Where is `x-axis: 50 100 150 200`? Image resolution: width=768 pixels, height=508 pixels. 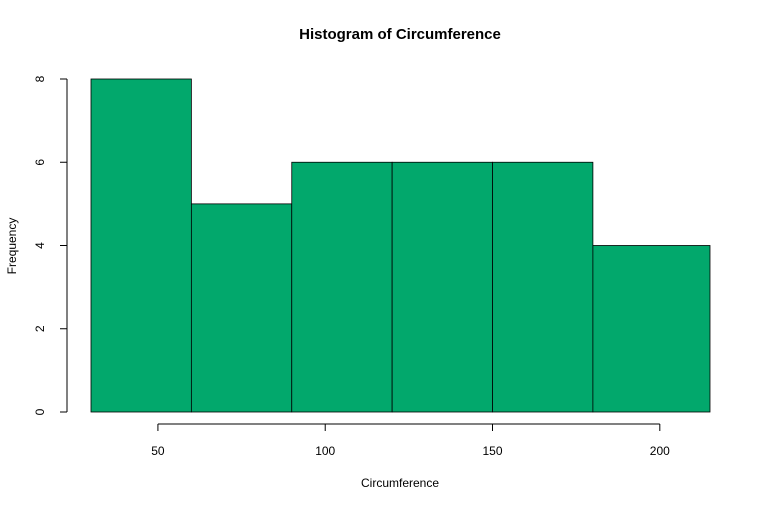
x-axis: 50 100 150 200 is located at coordinates (410, 440).